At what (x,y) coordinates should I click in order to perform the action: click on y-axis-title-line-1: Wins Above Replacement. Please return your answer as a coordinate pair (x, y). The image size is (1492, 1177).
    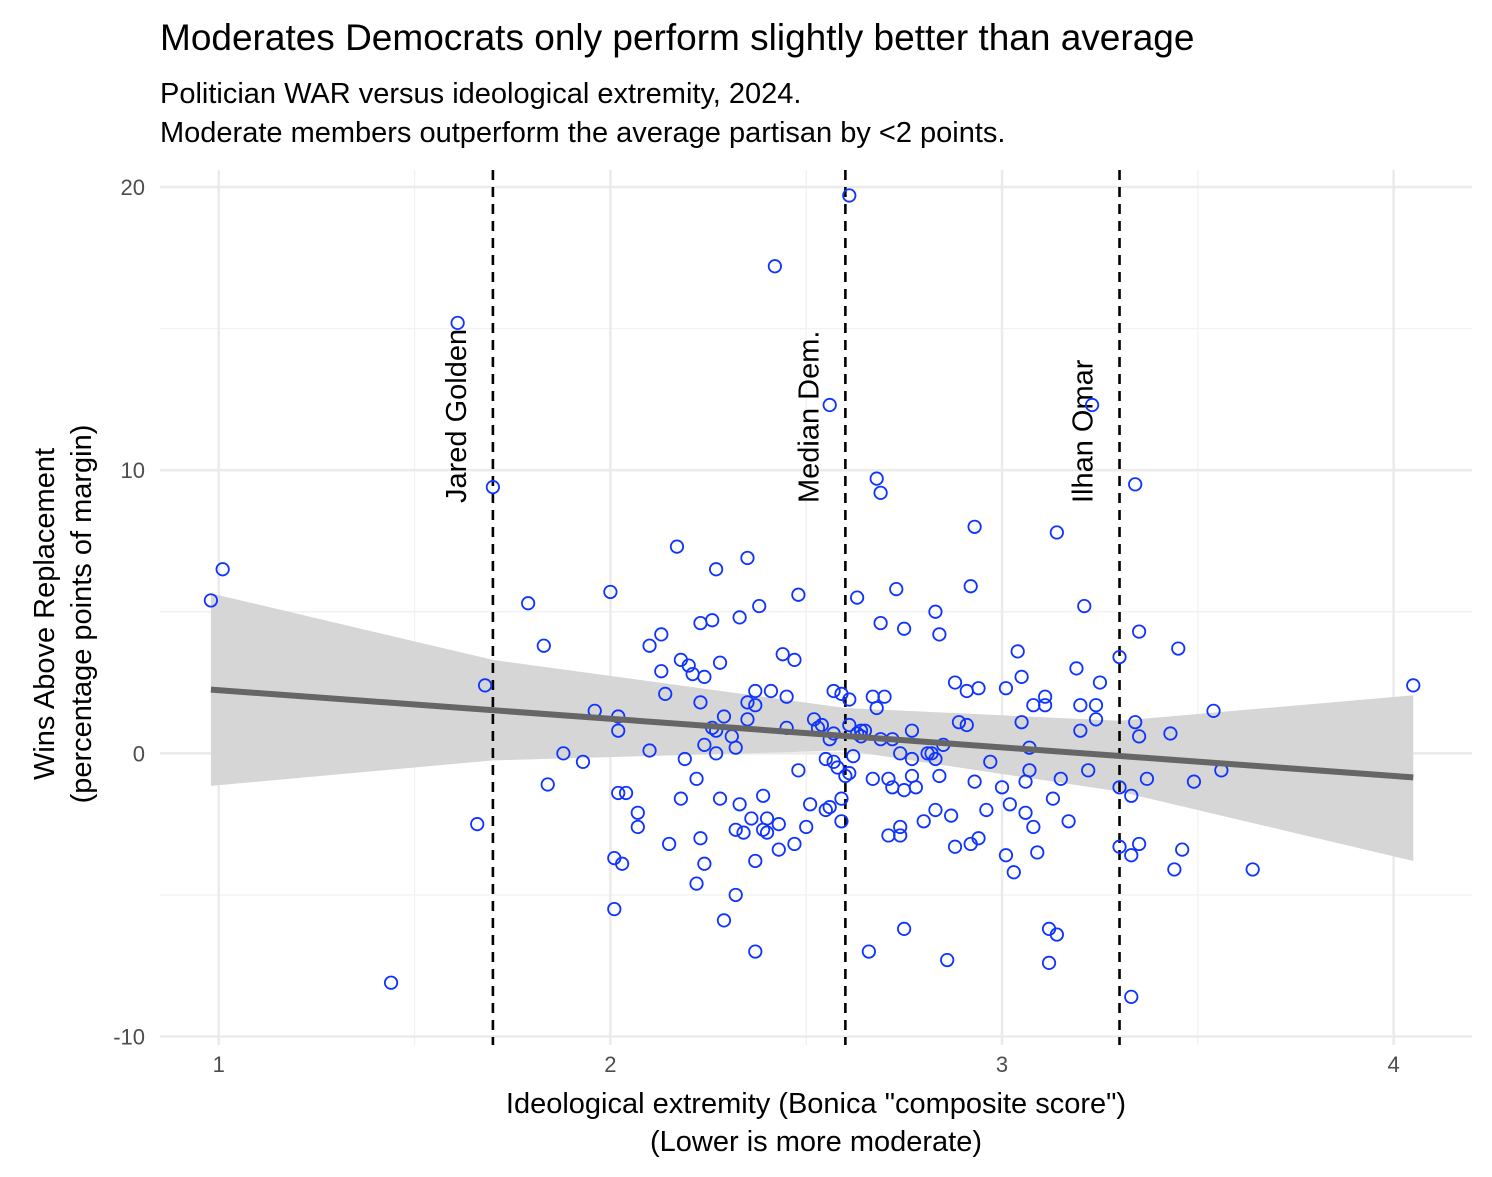
    Looking at the image, I should click on (45, 614).